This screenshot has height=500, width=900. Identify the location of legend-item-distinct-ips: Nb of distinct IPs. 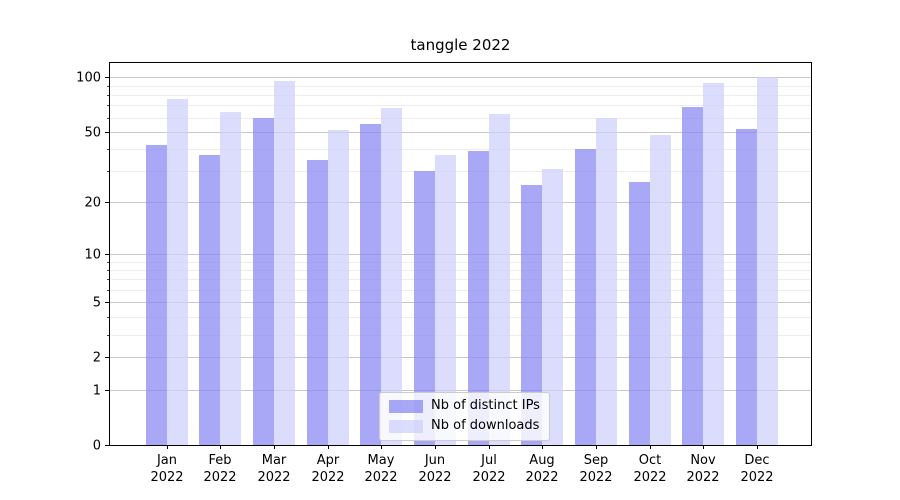
(464, 406).